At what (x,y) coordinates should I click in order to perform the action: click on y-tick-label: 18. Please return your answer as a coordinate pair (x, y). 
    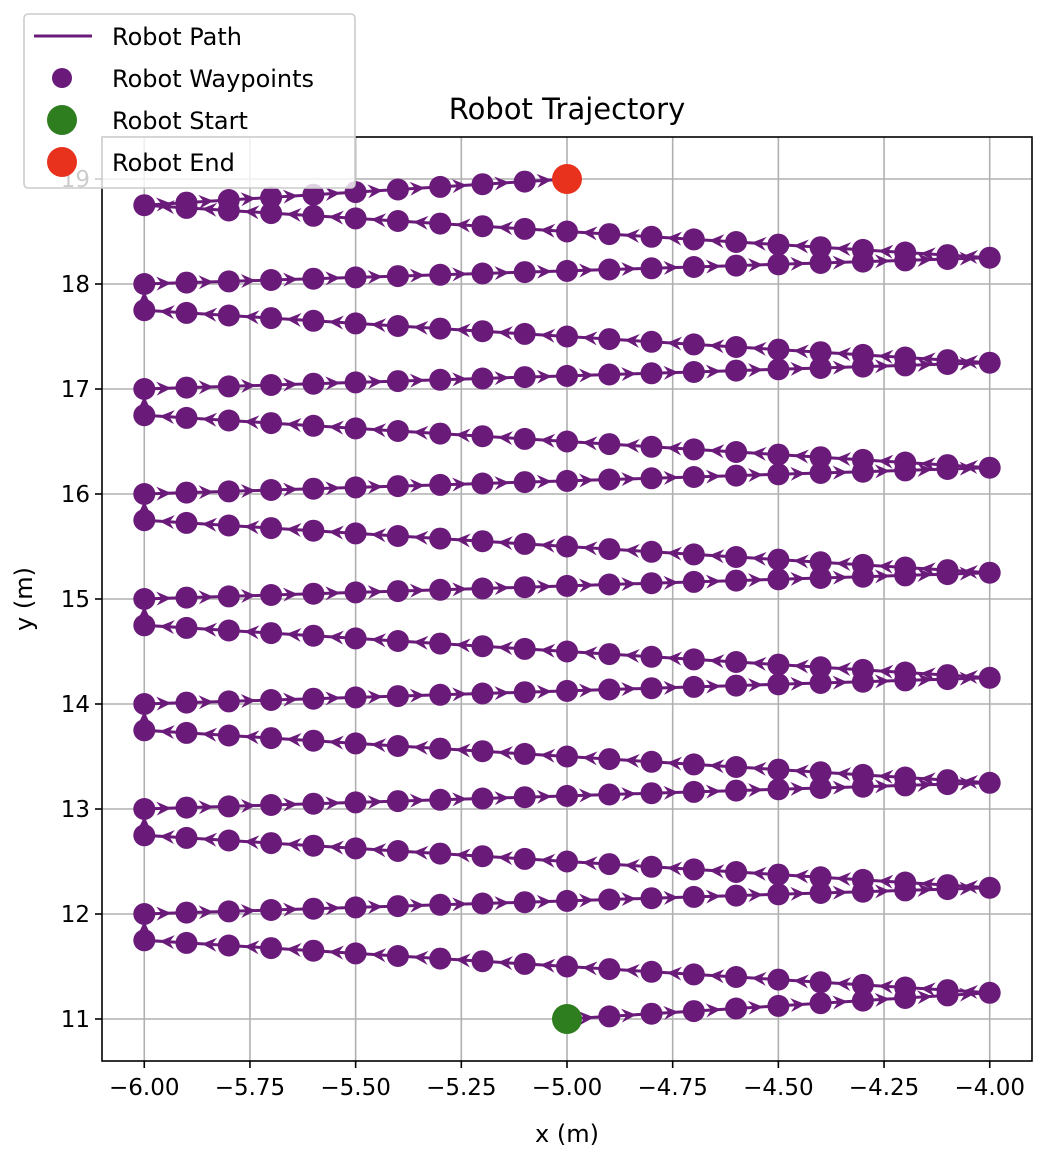
    Looking at the image, I should click on (75, 285).